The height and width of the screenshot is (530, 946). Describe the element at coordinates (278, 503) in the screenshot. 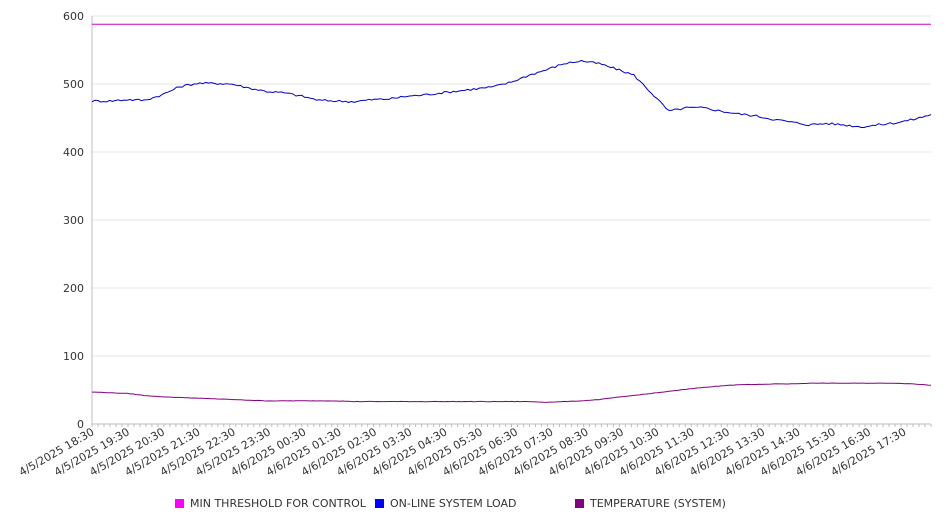

I see `legend-label-min-threshold: MIN THRESHOLD FOR CONTROL` at that location.